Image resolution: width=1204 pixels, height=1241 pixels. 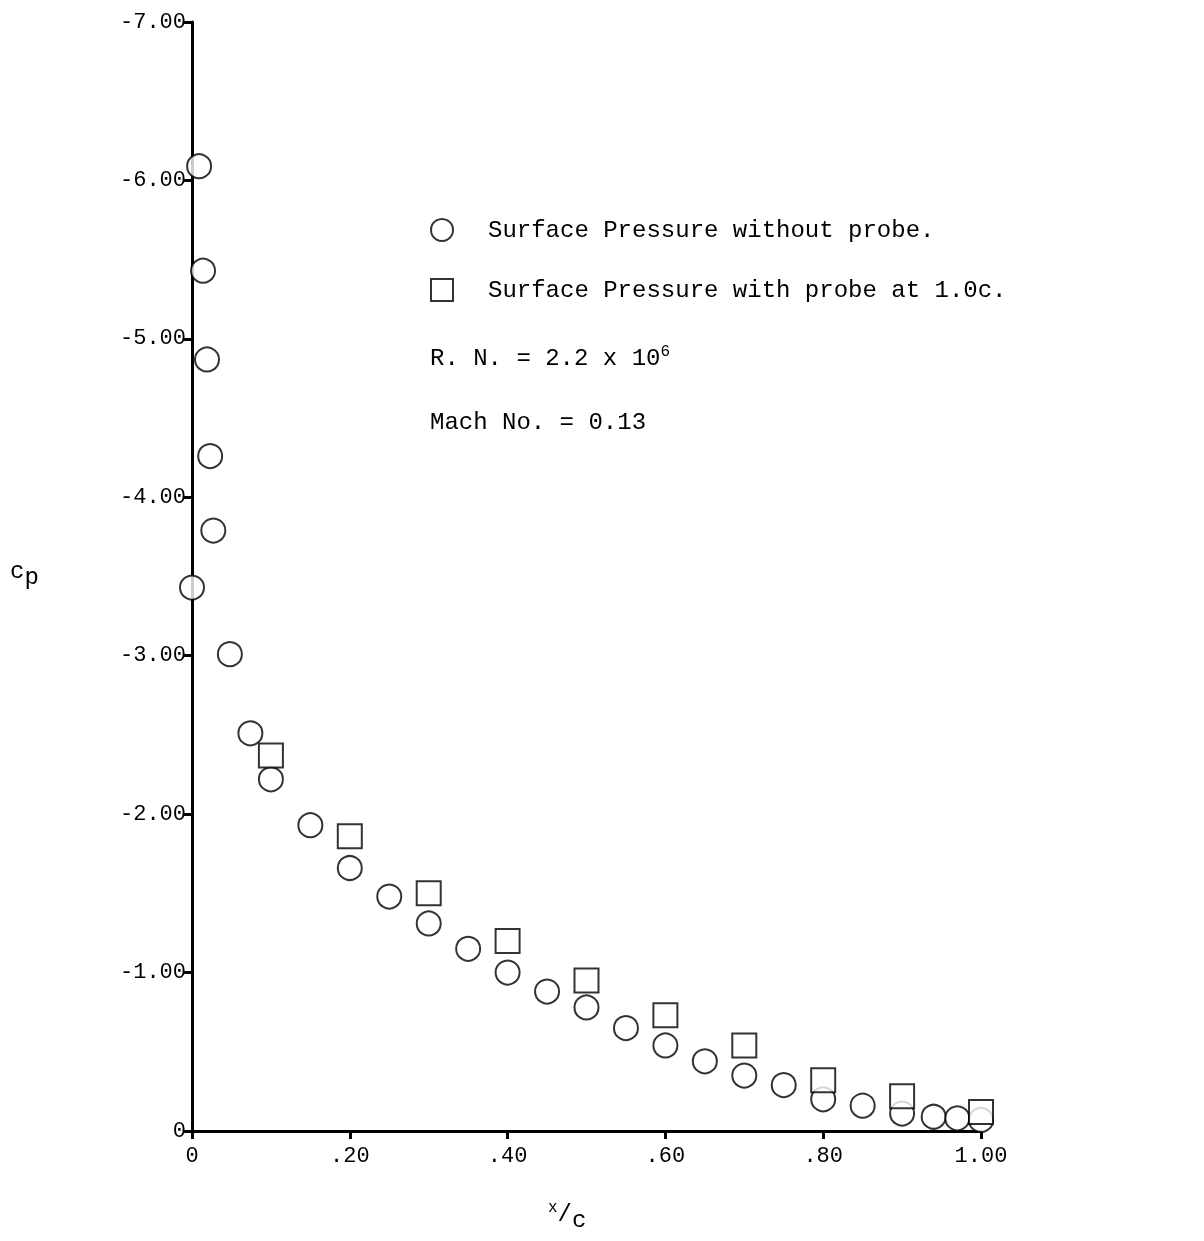 What do you see at coordinates (550, 357) in the screenshot?
I see `annotation: R. N. = 2.2 x 10$^{6}$` at bounding box center [550, 357].